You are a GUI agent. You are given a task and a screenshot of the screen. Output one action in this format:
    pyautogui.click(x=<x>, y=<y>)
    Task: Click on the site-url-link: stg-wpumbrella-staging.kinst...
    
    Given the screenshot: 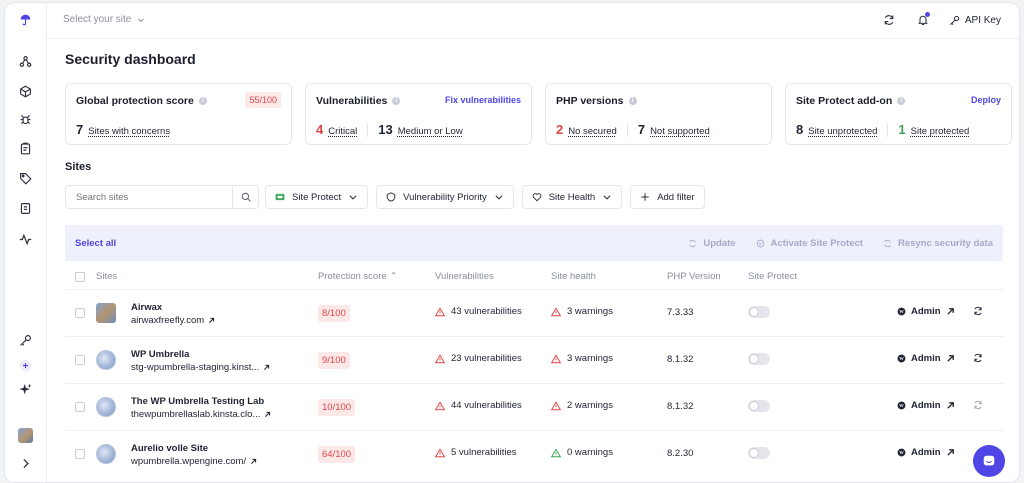 What is the action you would take?
    pyautogui.click(x=200, y=367)
    